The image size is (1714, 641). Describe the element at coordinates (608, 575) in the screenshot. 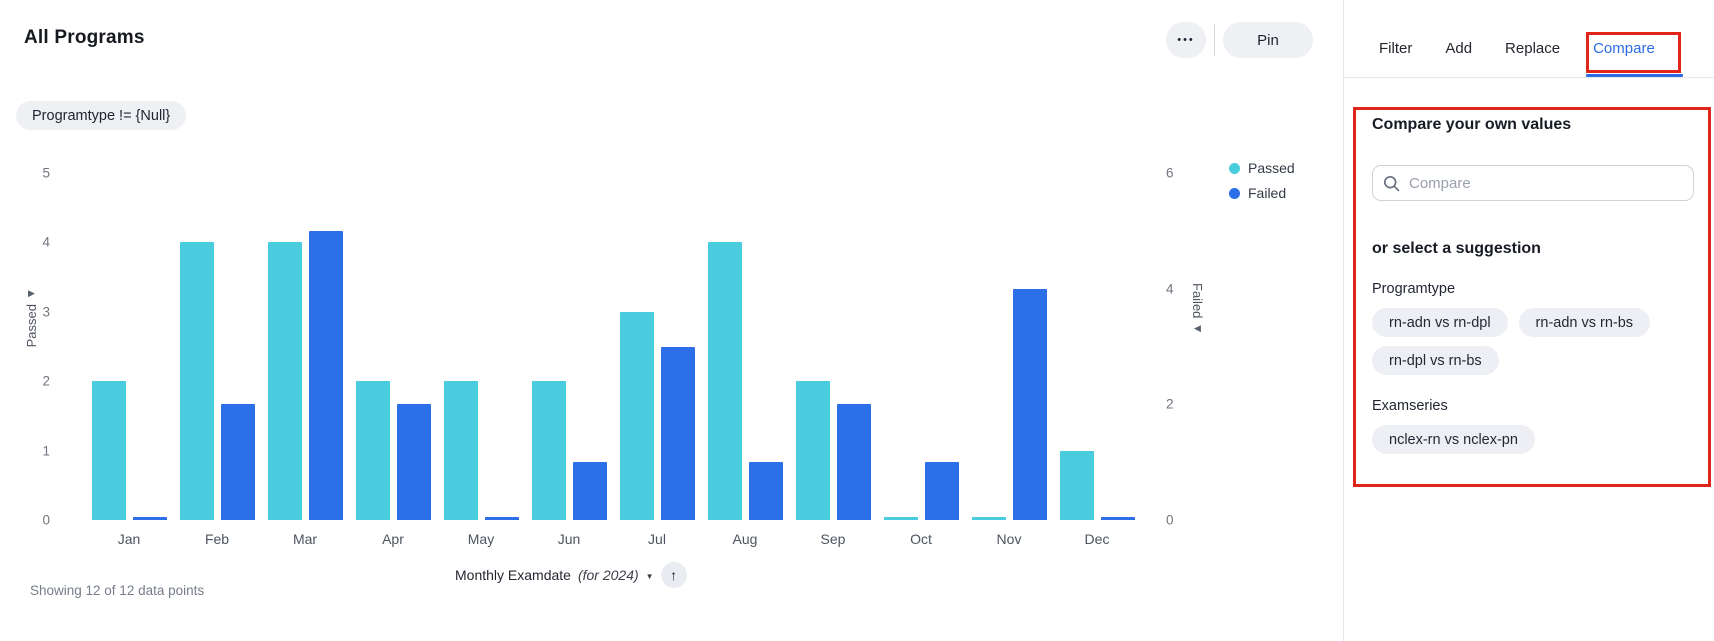

I see `x-axis-field-suffix: (for 2024)` at that location.